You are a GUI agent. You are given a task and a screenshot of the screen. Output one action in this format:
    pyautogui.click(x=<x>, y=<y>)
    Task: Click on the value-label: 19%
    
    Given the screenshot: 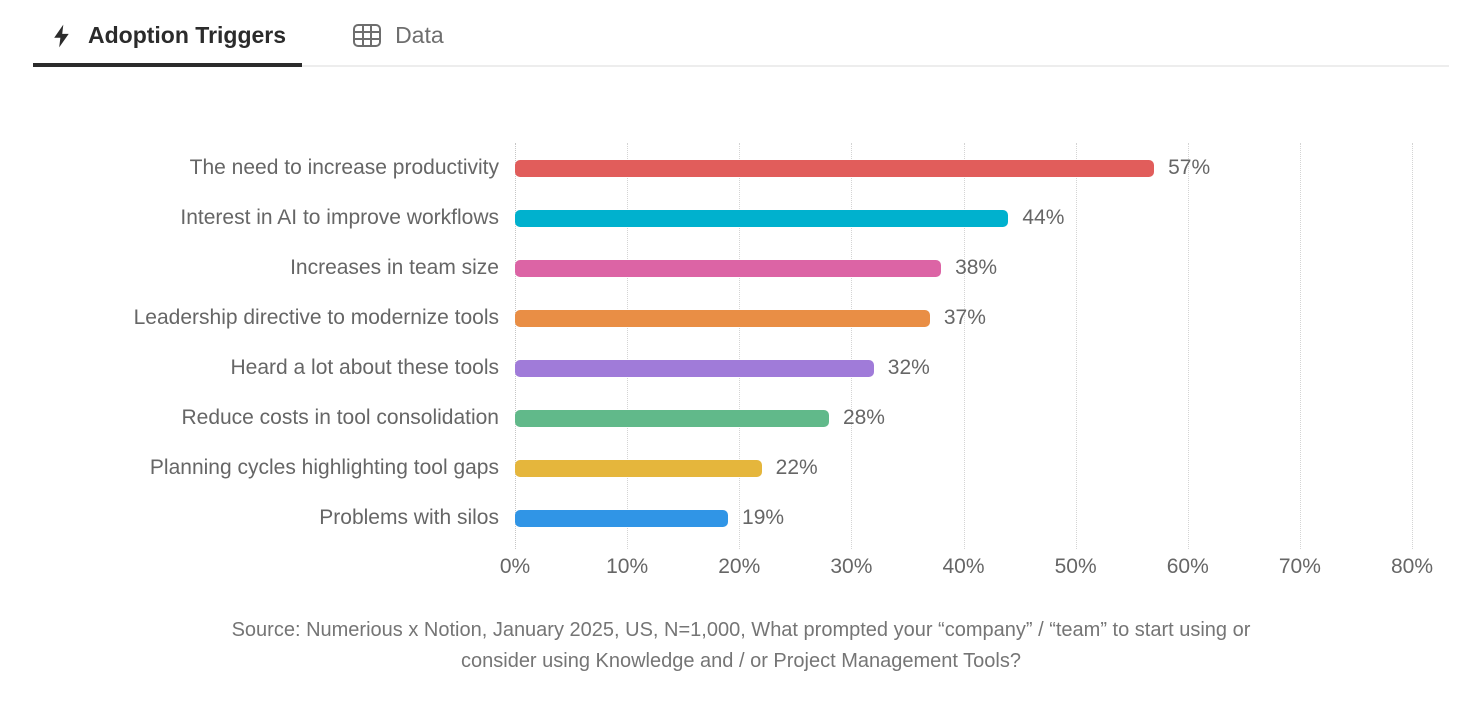 What is the action you would take?
    pyautogui.click(x=763, y=517)
    